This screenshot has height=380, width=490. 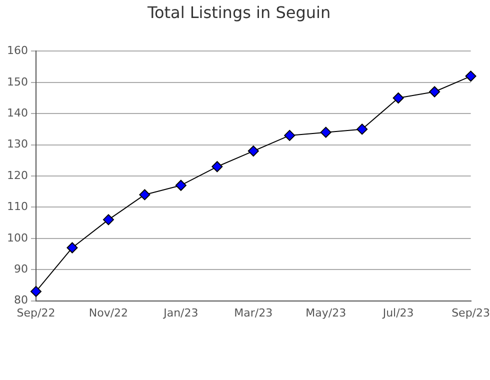 I want to click on x-tick-label: Sep/22, so click(x=36, y=313).